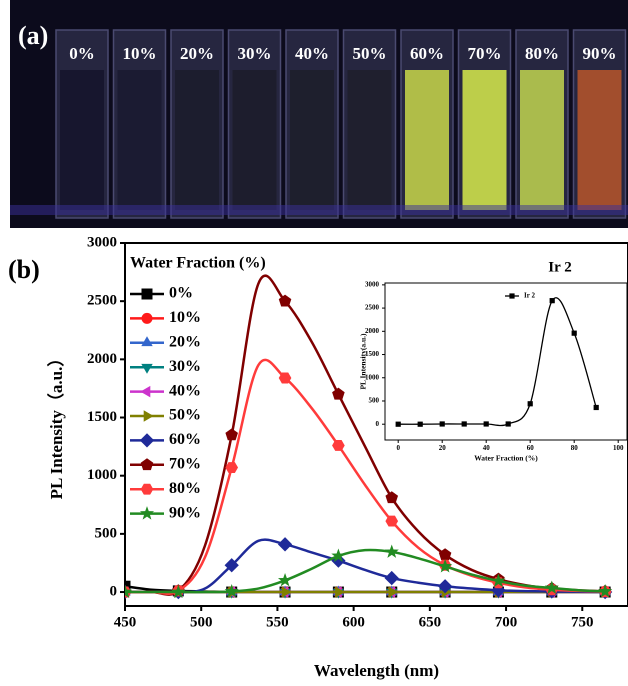 The width and height of the screenshot is (628, 686). What do you see at coordinates (185, 366) in the screenshot?
I see `legend-label: 30%` at bounding box center [185, 366].